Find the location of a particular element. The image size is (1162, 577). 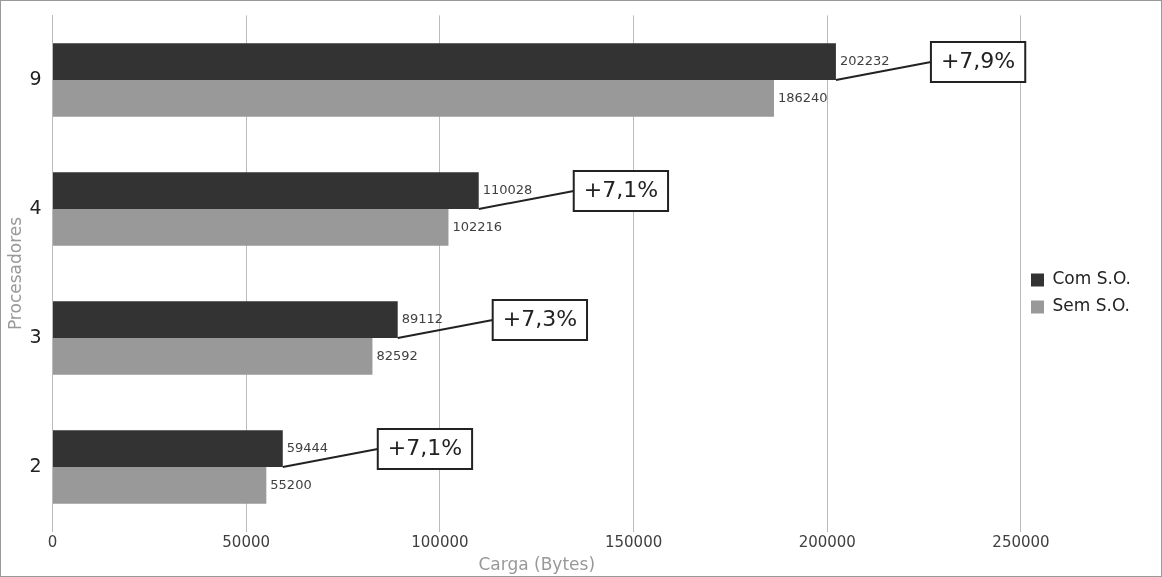

annotation: +7,3% is located at coordinates (540, 318).